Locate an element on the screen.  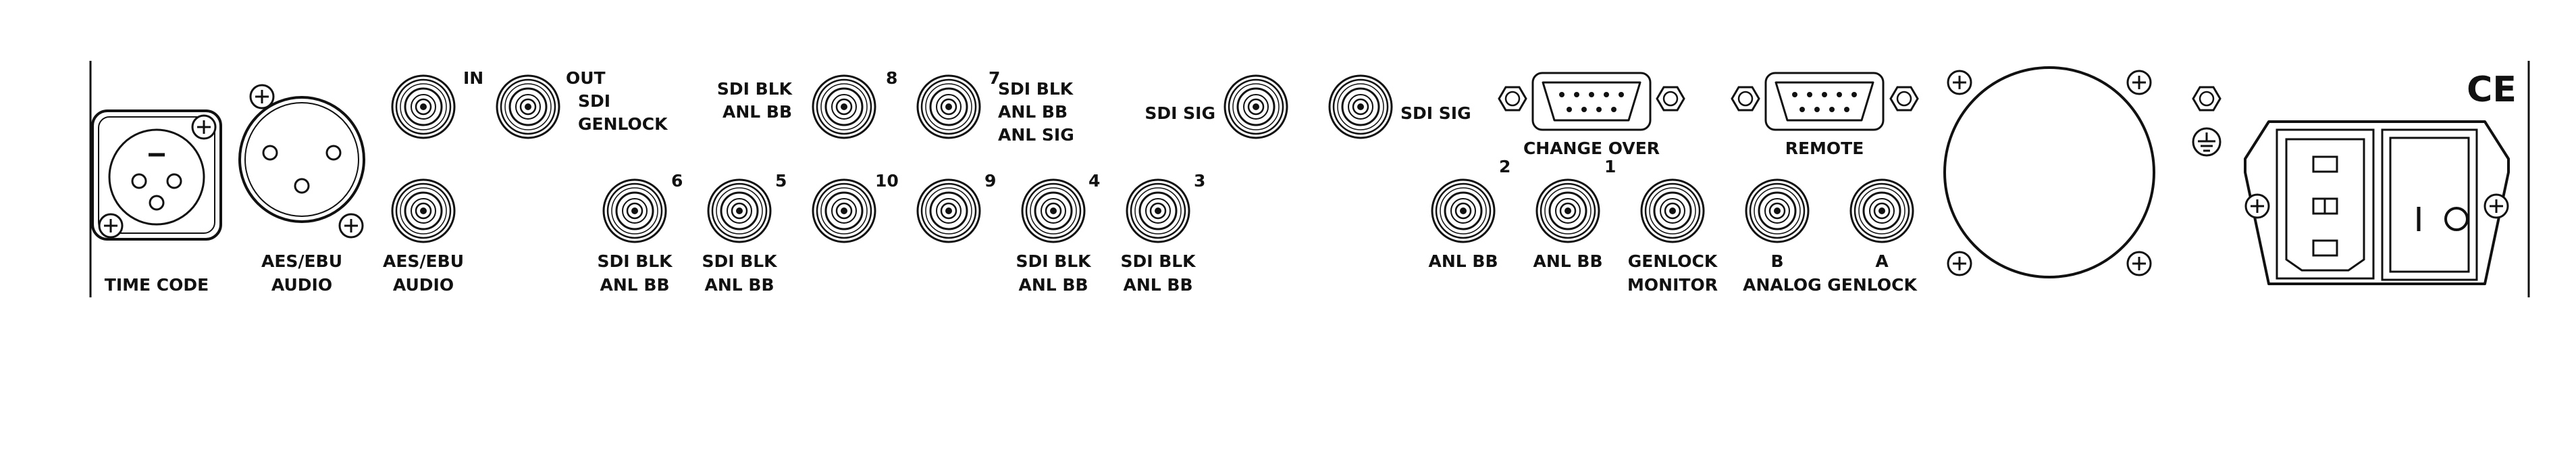
label-anl-bb-3: ANL BB is located at coordinates (1157, 285).